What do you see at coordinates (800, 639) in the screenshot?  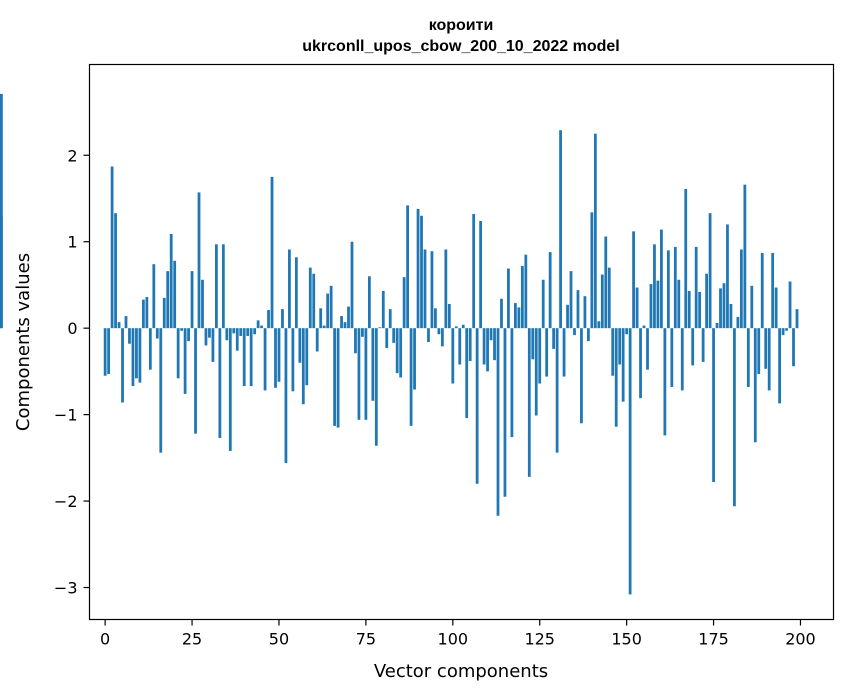 I see `x-tick-label: 200` at bounding box center [800, 639].